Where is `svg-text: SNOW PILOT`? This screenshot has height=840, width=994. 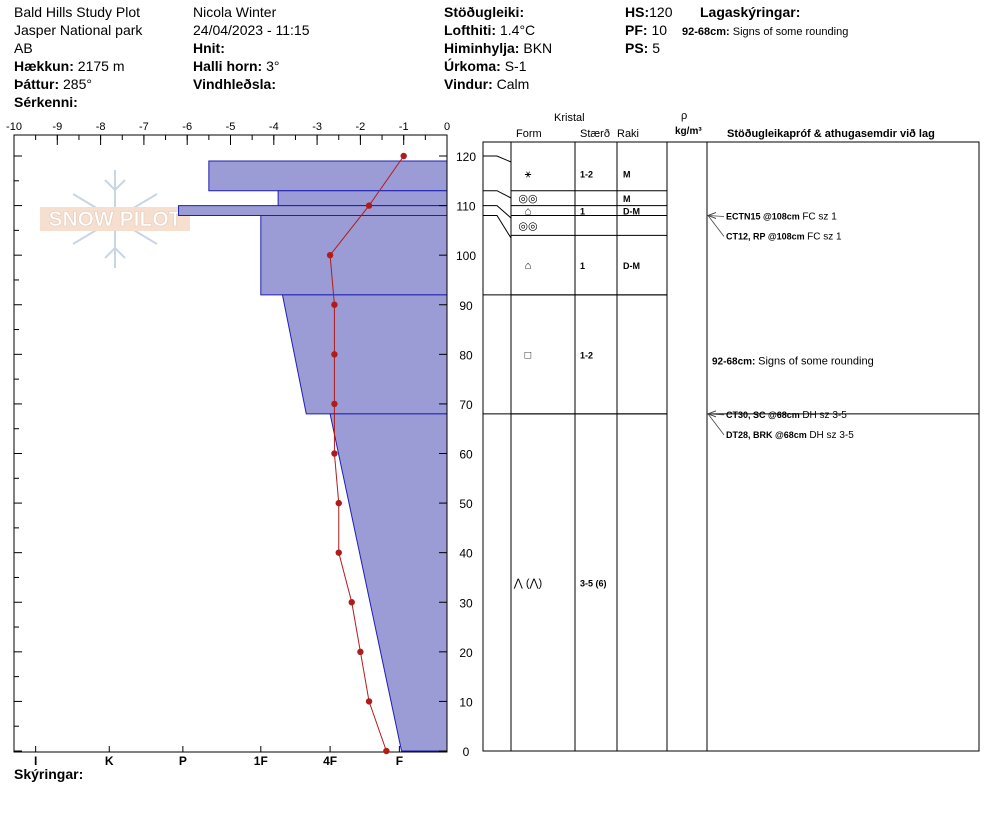
svg-text: SNOW PILOT is located at coordinates (115, 219).